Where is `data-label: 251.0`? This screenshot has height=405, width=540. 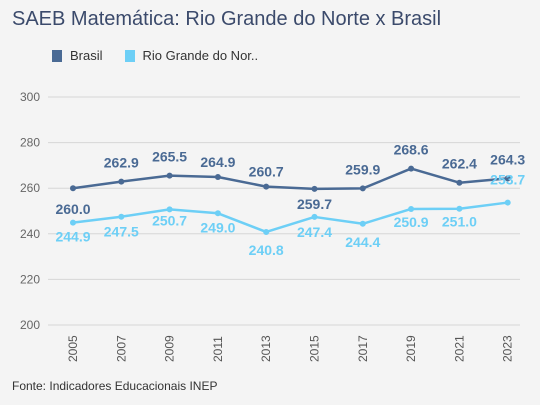 data-label: 251.0 is located at coordinates (459, 222).